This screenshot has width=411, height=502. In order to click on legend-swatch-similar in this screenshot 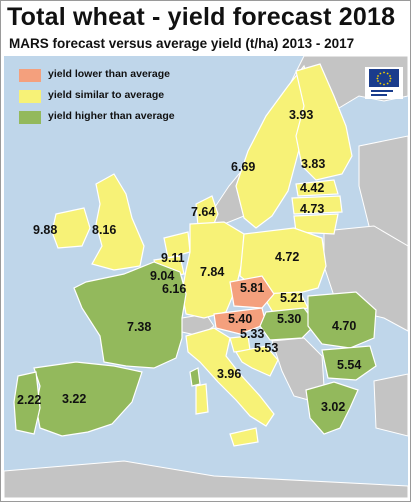, I will do `click(30, 96)`.